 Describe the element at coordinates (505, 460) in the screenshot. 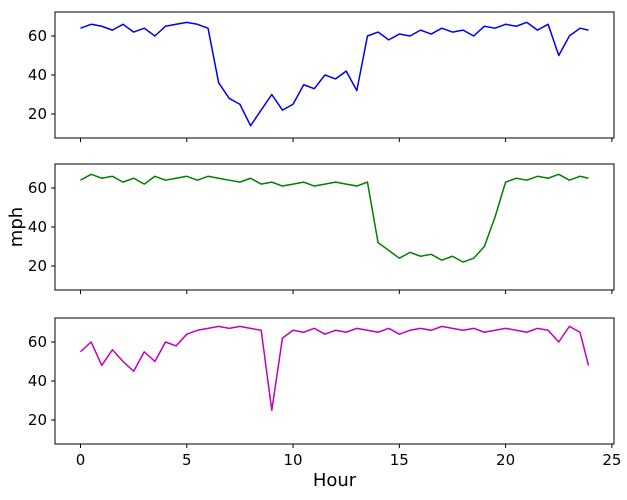

I see `x-tick-label: 20` at that location.